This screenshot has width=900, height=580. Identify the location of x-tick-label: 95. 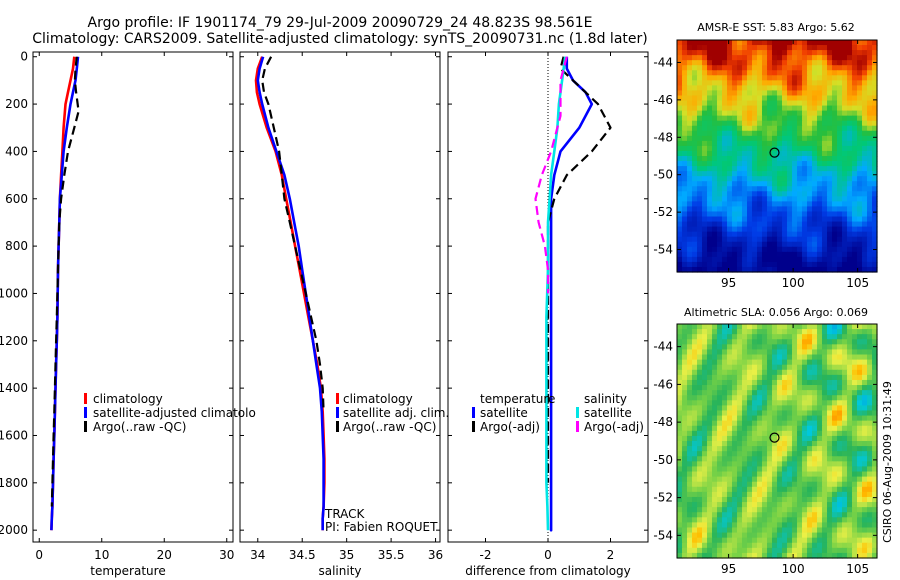
(728, 569).